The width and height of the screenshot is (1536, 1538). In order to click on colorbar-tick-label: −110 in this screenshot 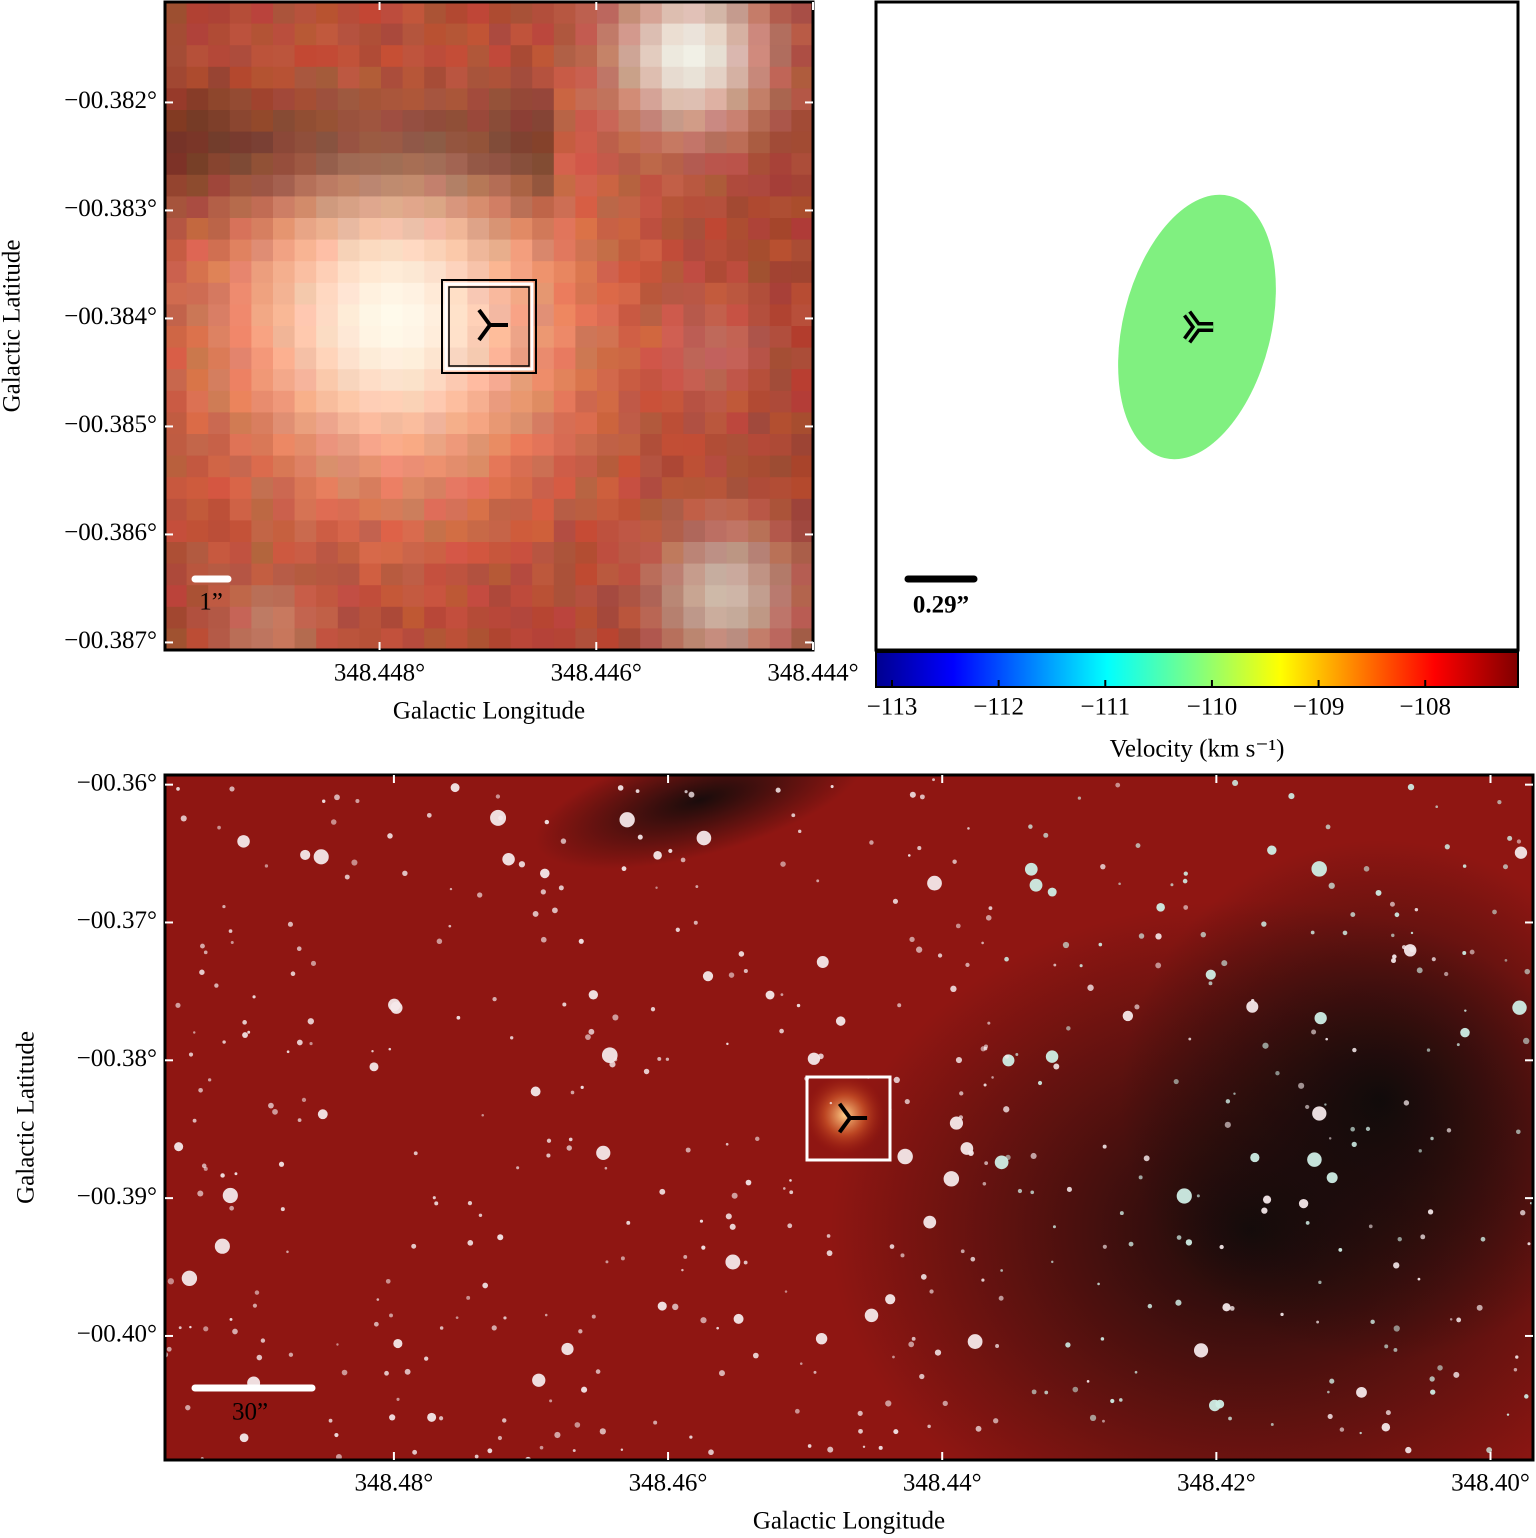, I will do `click(1212, 707)`.